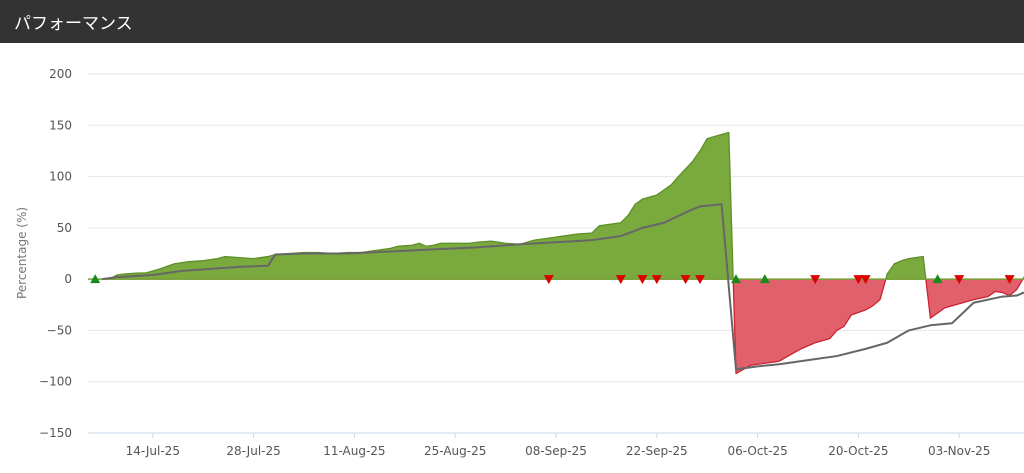 This screenshot has height=473, width=1024. Describe the element at coordinates (858, 451) in the screenshot. I see `x-tick-label: 20-Oct-25` at that location.